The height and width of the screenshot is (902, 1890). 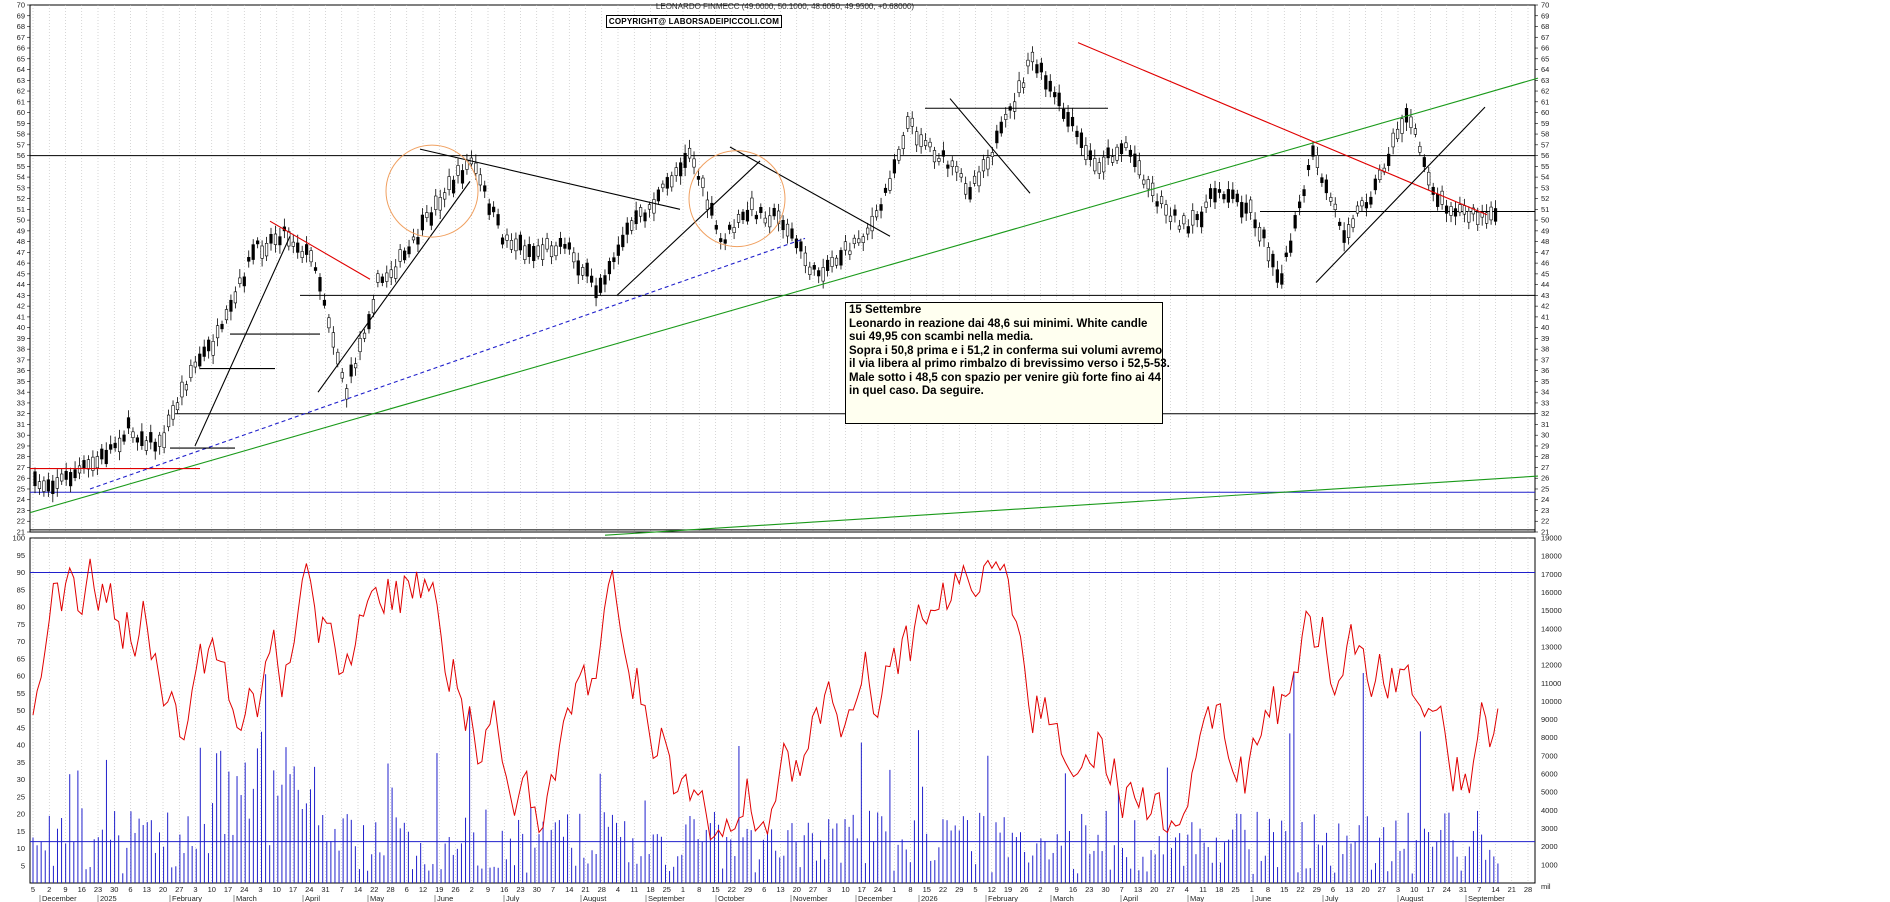 I want to click on y-tick-label-right: 39, so click(x=1545, y=338).